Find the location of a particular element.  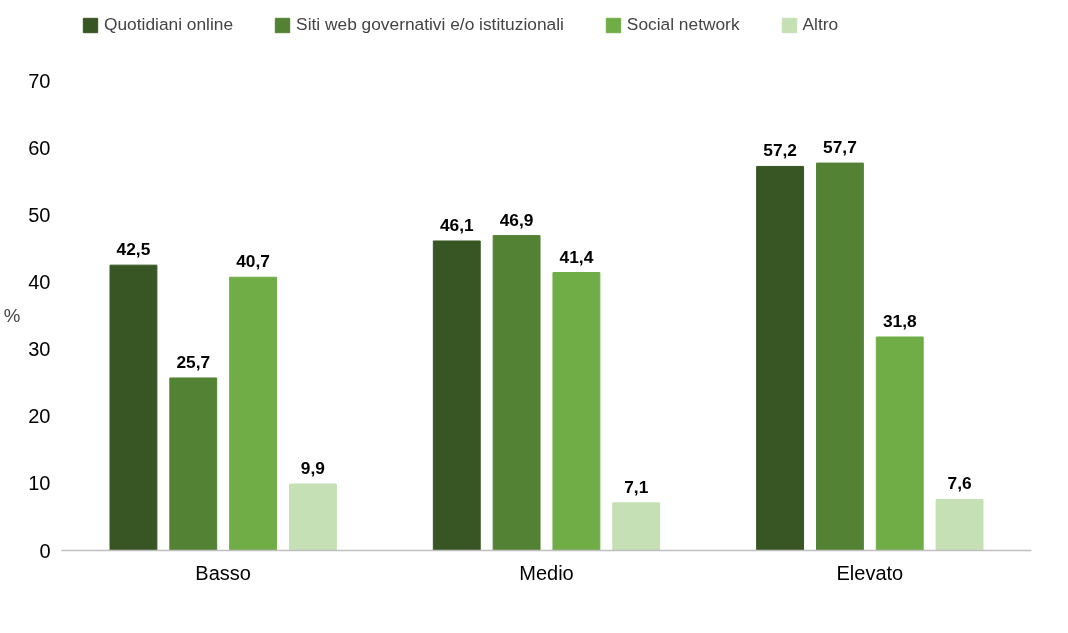

y-tick-label: 30 is located at coordinates (39, 349).